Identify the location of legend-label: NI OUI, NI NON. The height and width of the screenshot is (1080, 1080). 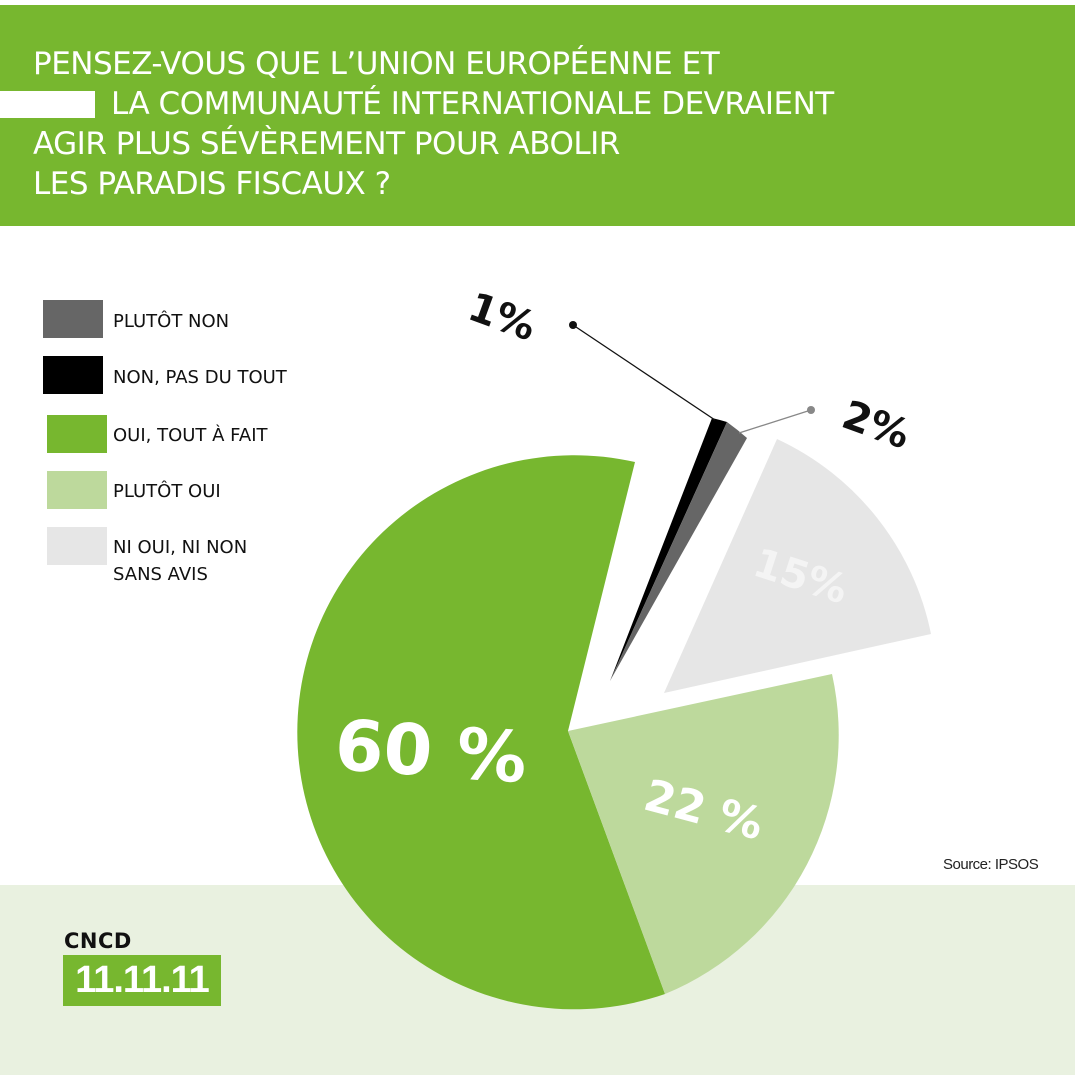
(180, 547).